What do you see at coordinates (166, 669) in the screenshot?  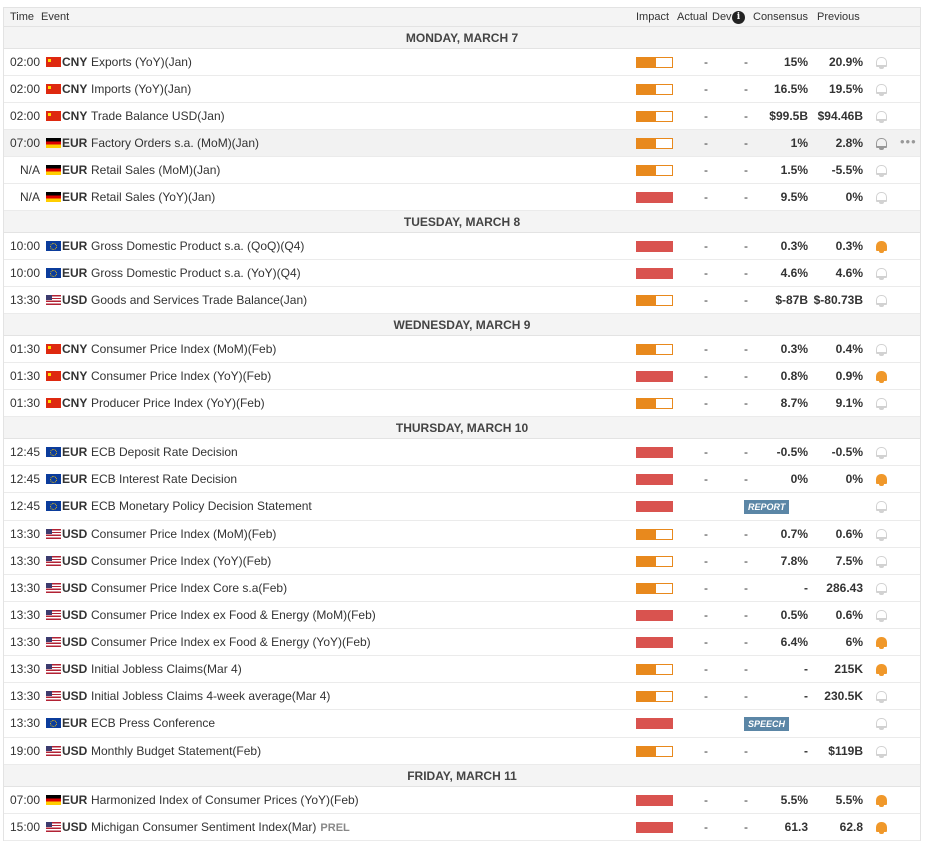 I see `event-name: Initial Jobless Claims(Mar 4)` at bounding box center [166, 669].